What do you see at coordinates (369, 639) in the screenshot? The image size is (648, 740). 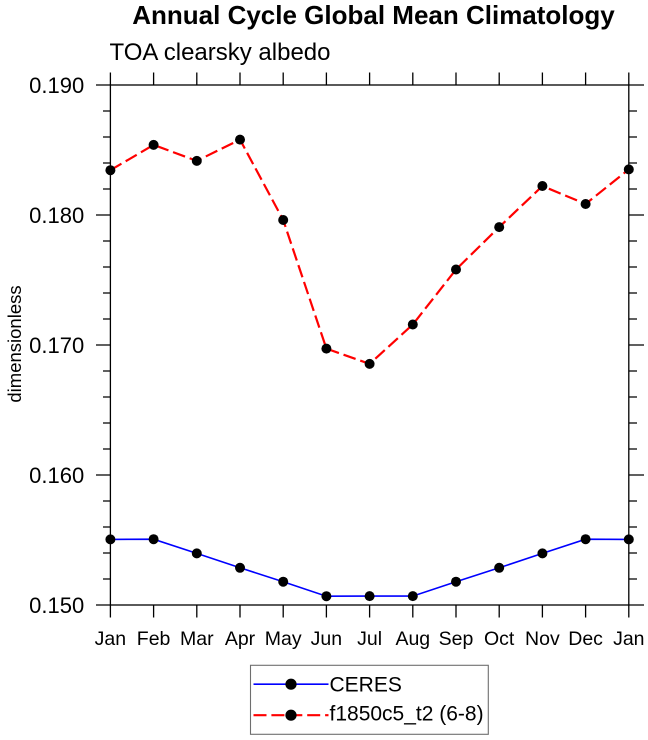 I see `svg-text: Jul` at bounding box center [369, 639].